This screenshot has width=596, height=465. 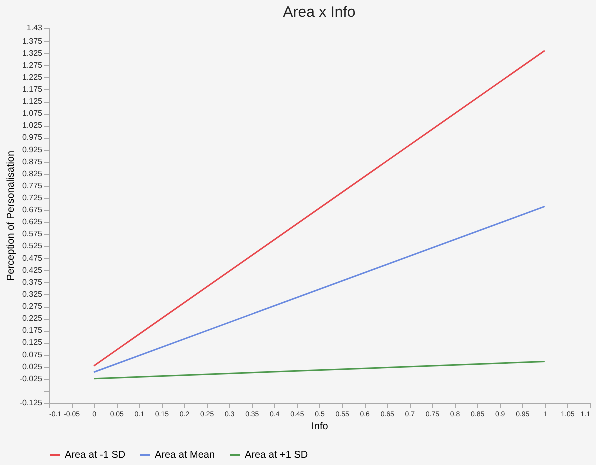 What do you see at coordinates (33, 53) in the screenshot?
I see `y-tick-label: 1.325` at bounding box center [33, 53].